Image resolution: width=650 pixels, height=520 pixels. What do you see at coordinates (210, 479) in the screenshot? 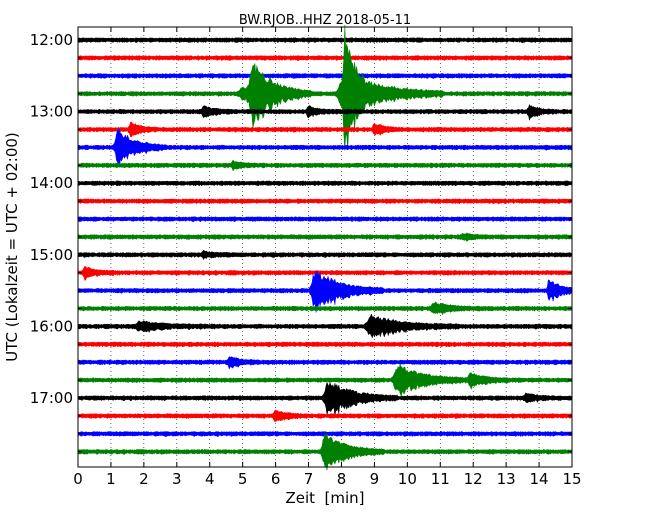
I see `x-tick-label-4: 4` at bounding box center [210, 479].